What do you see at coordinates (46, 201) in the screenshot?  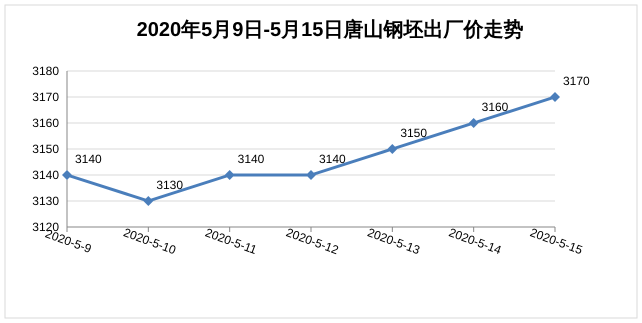 I see `y-tick-label: 3130` at bounding box center [46, 201].